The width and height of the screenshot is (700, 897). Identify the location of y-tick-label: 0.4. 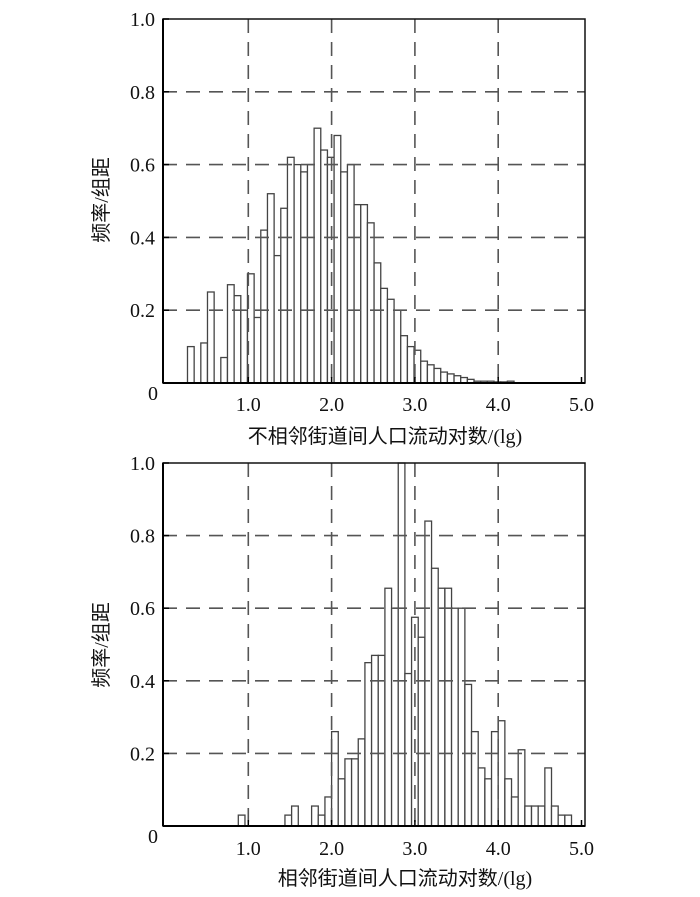
(142, 238).